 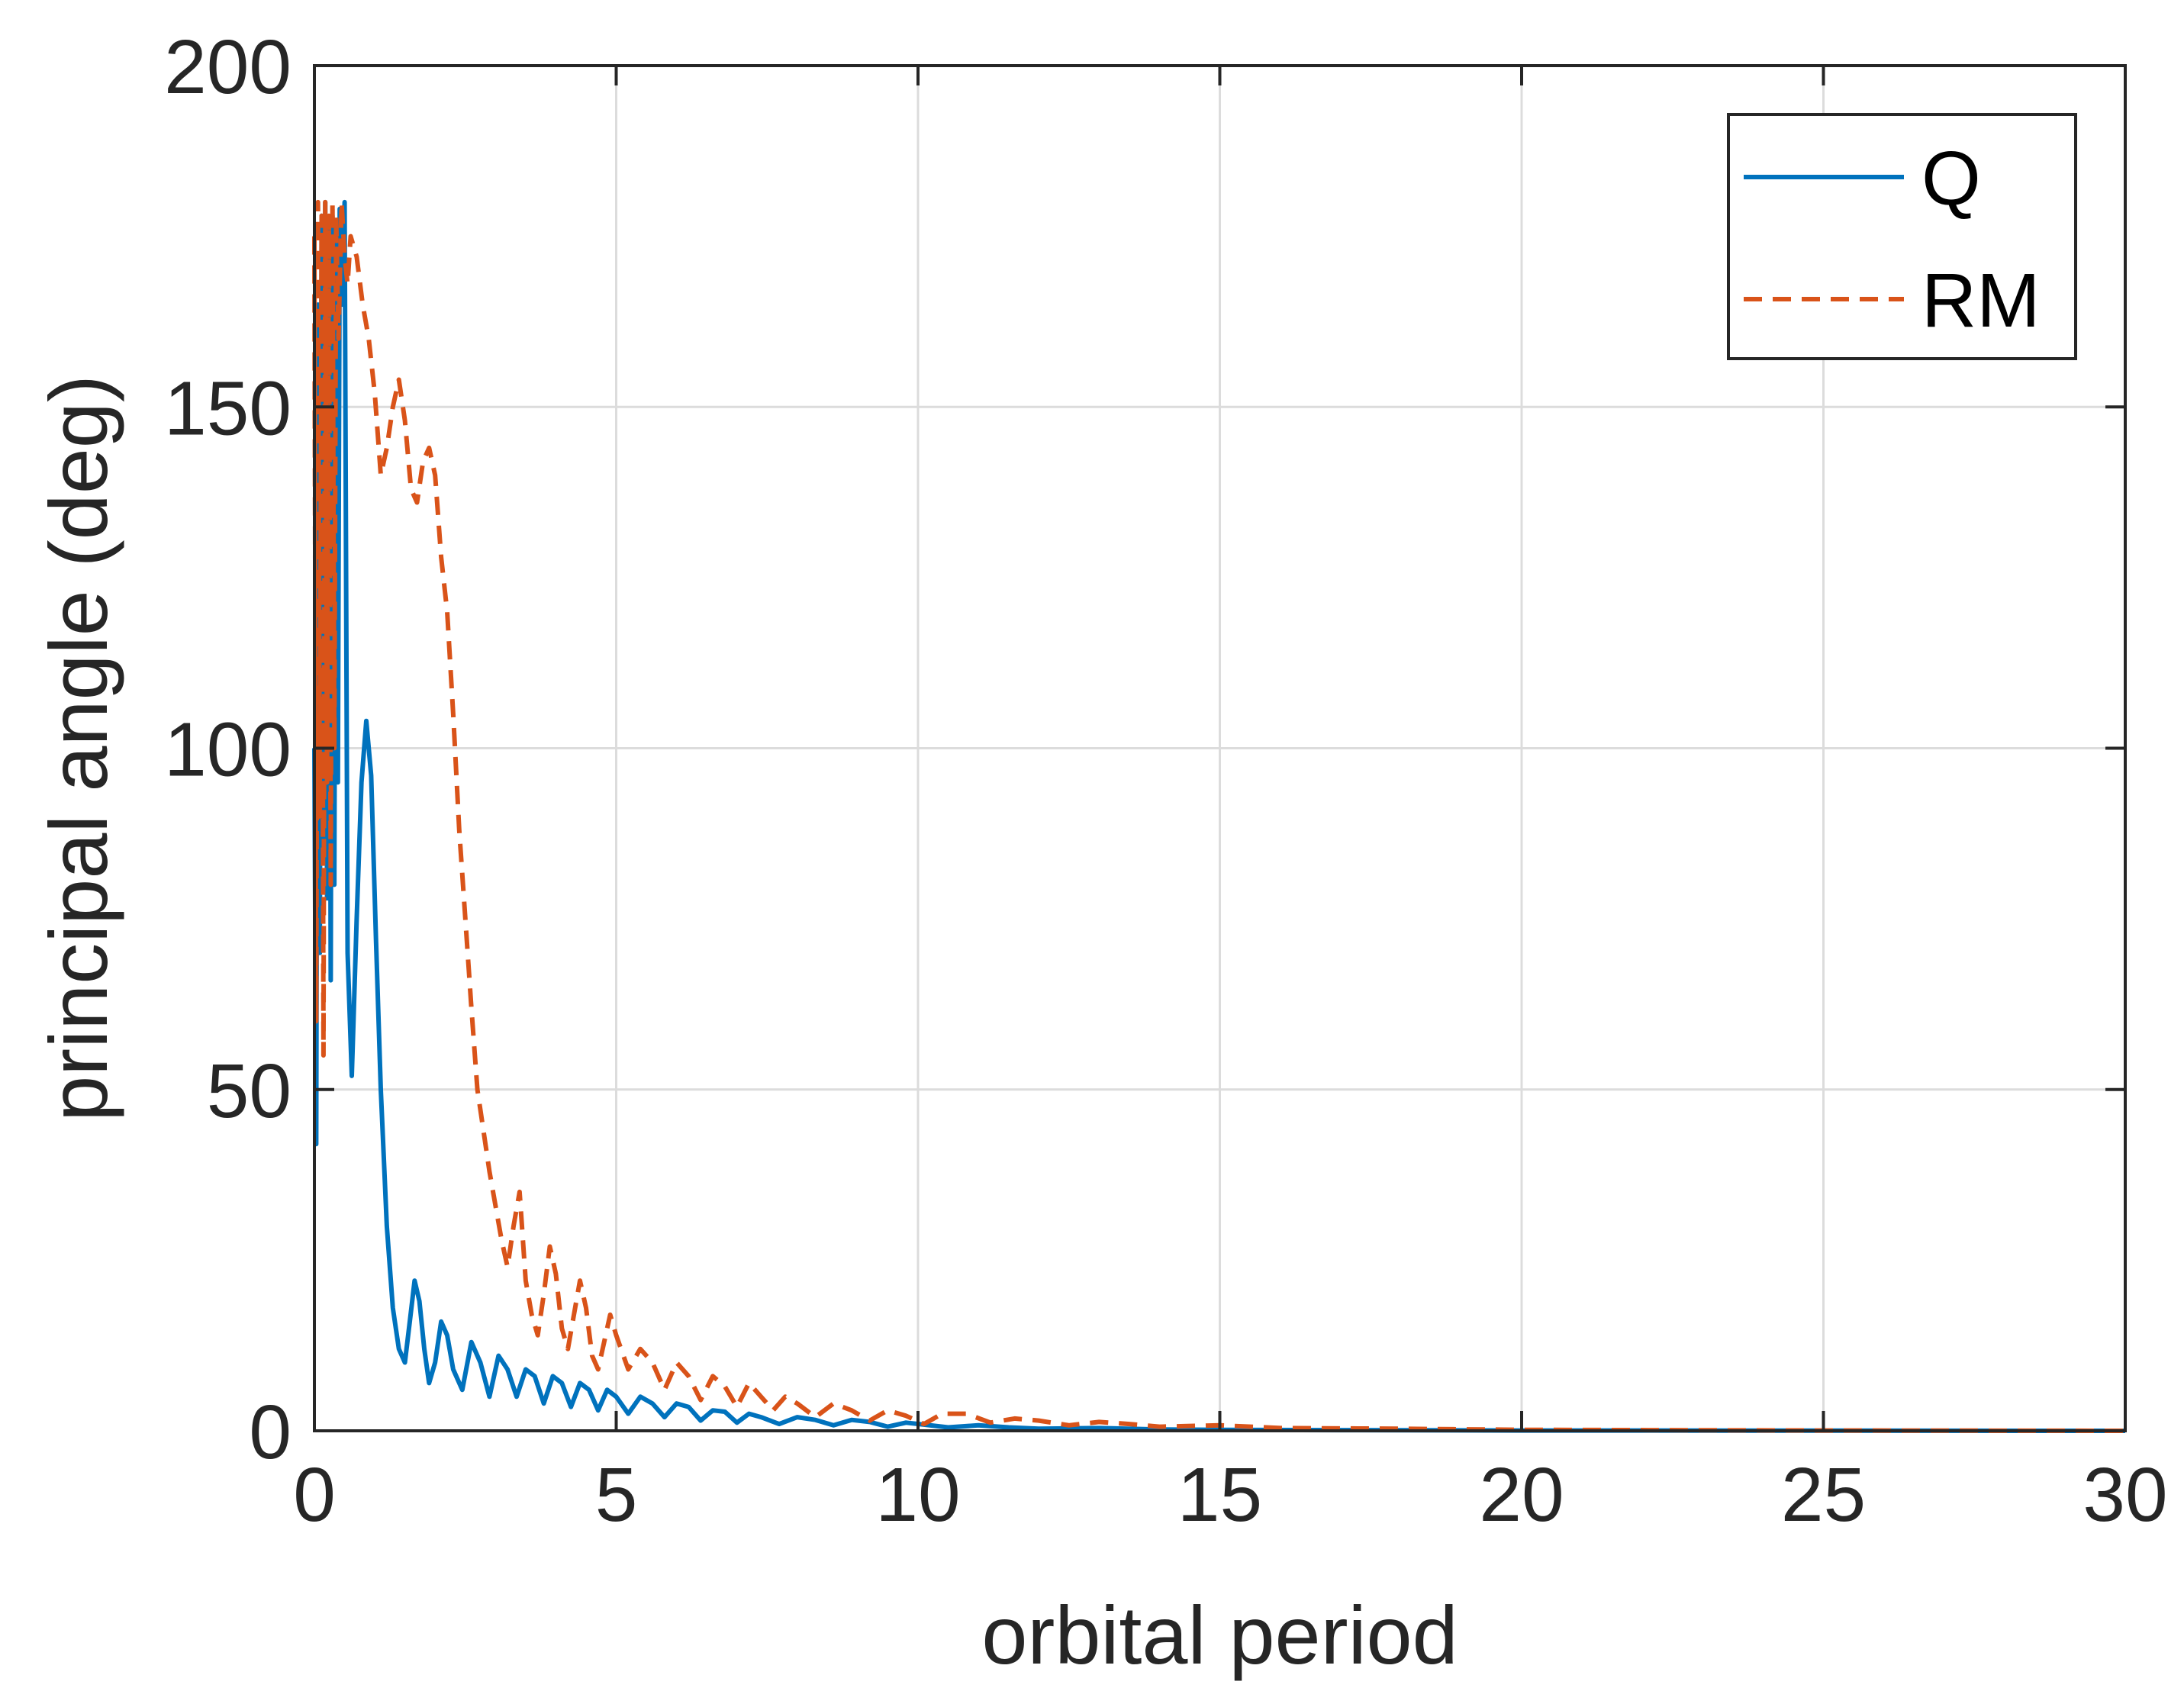 I want to click on x-tick-label: 25, so click(x=1823, y=1495).